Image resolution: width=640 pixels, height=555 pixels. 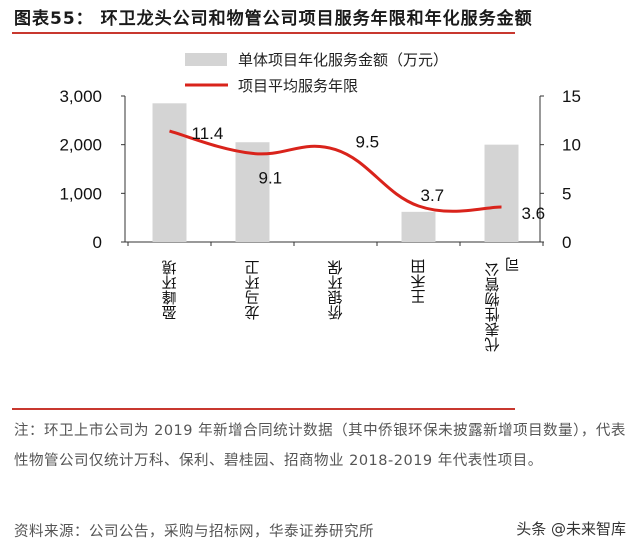 I want to click on right-tick-label: 10, so click(x=571, y=145).